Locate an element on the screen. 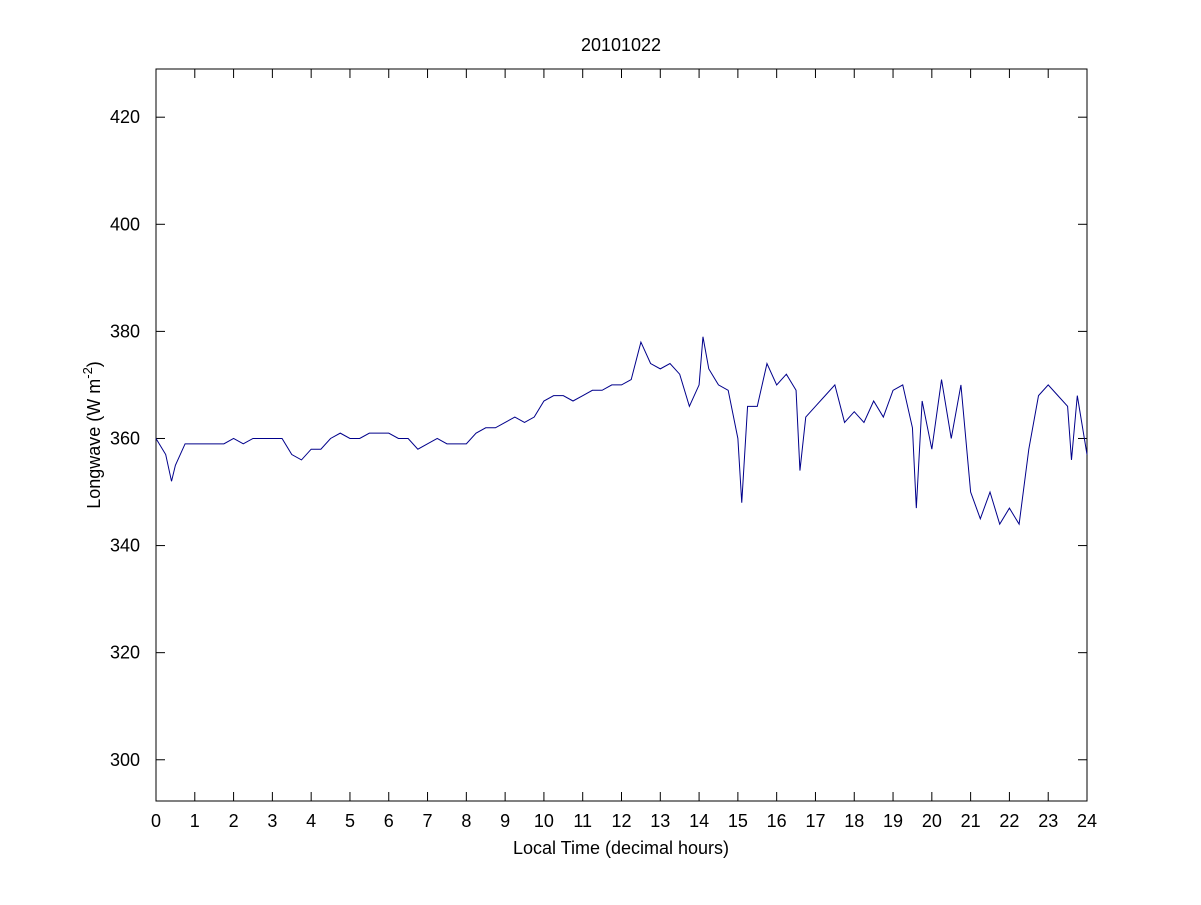 This screenshot has height=905, width=1201. y-label-end: ) is located at coordinates (94, 364).